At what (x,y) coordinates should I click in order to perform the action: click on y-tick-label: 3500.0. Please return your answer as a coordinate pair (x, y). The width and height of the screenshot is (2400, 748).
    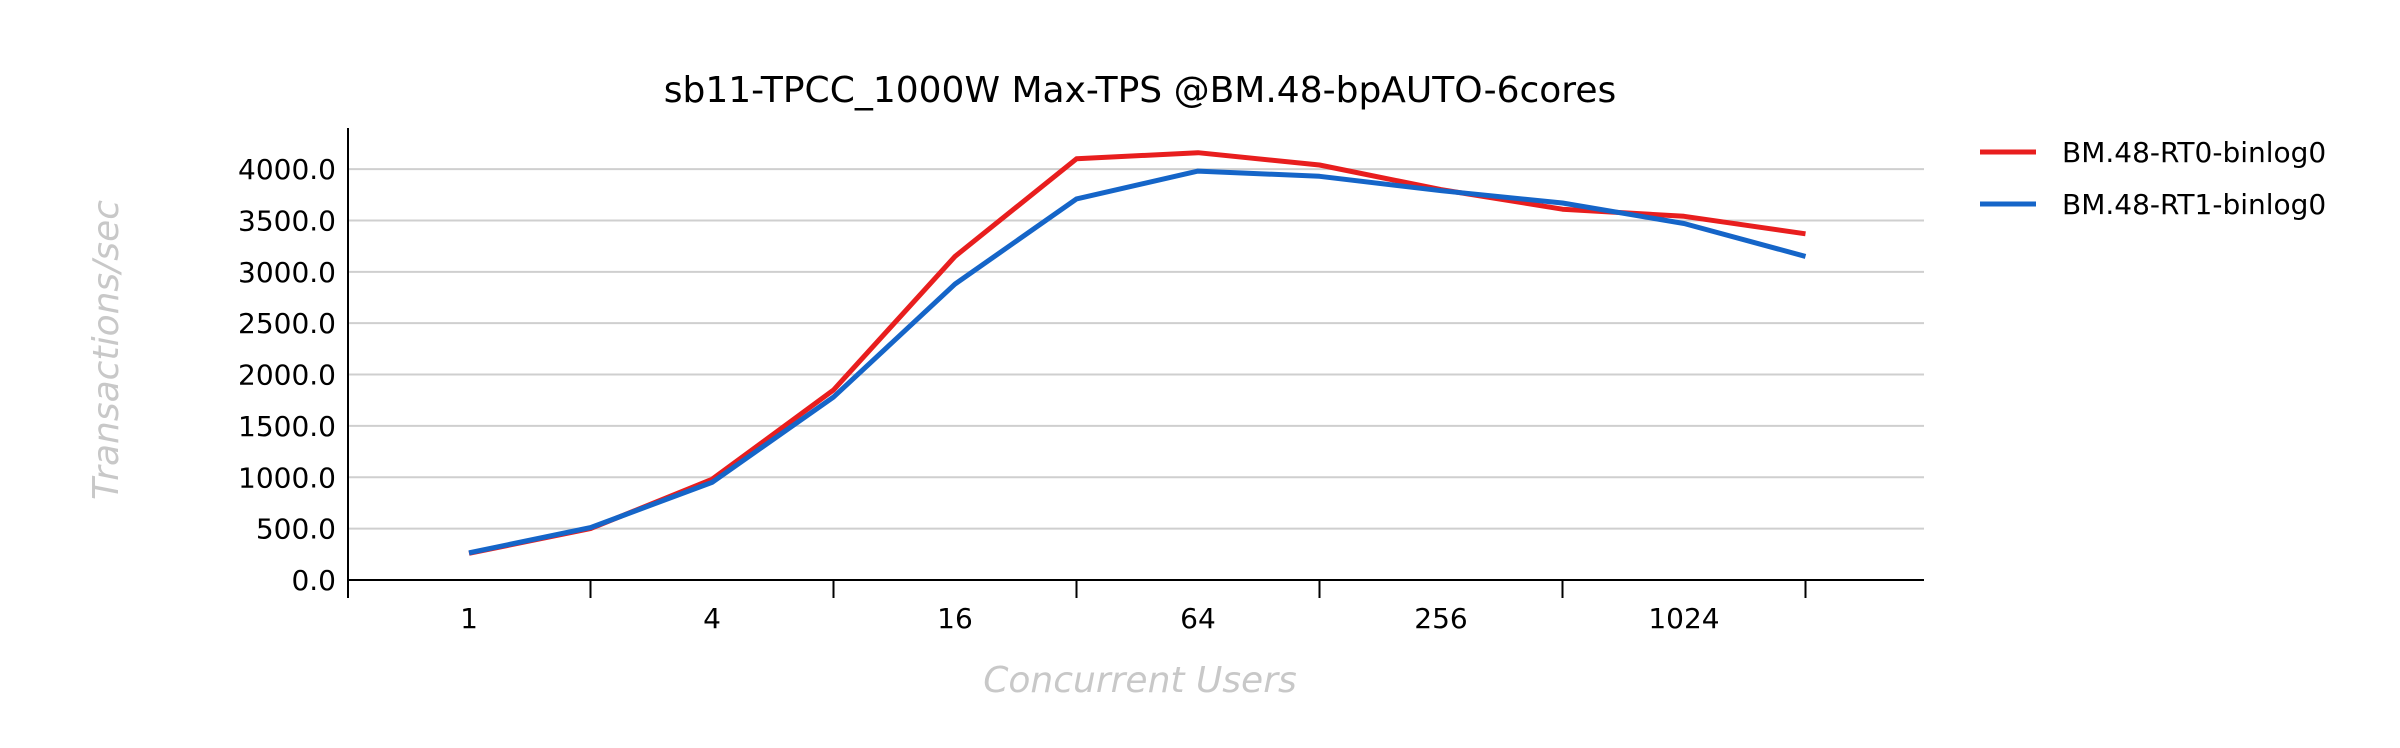
    Looking at the image, I should click on (287, 220).